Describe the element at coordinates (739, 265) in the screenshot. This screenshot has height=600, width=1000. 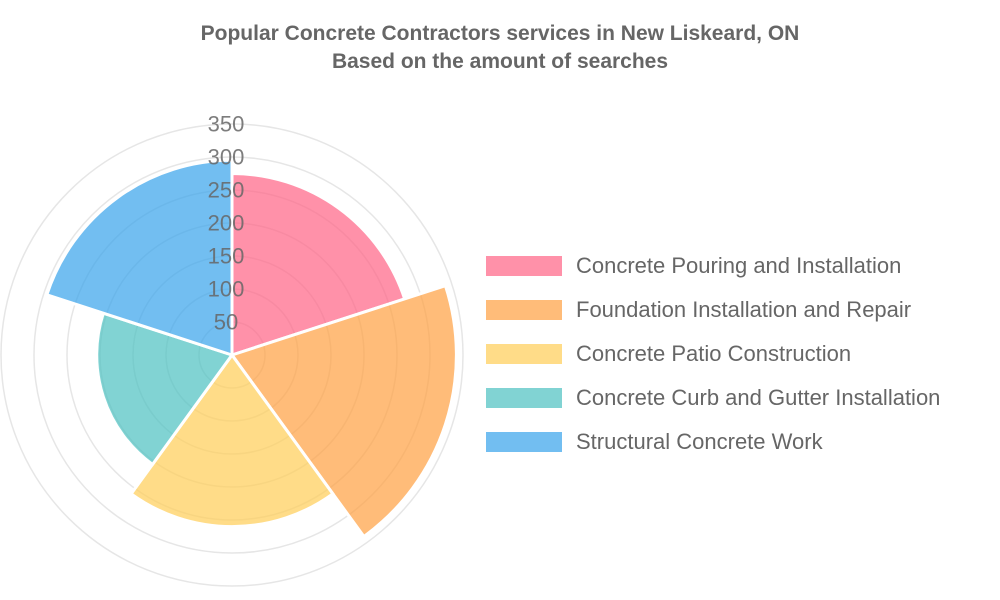
I see `legend-label: Concrete Pouring and Installation` at that location.